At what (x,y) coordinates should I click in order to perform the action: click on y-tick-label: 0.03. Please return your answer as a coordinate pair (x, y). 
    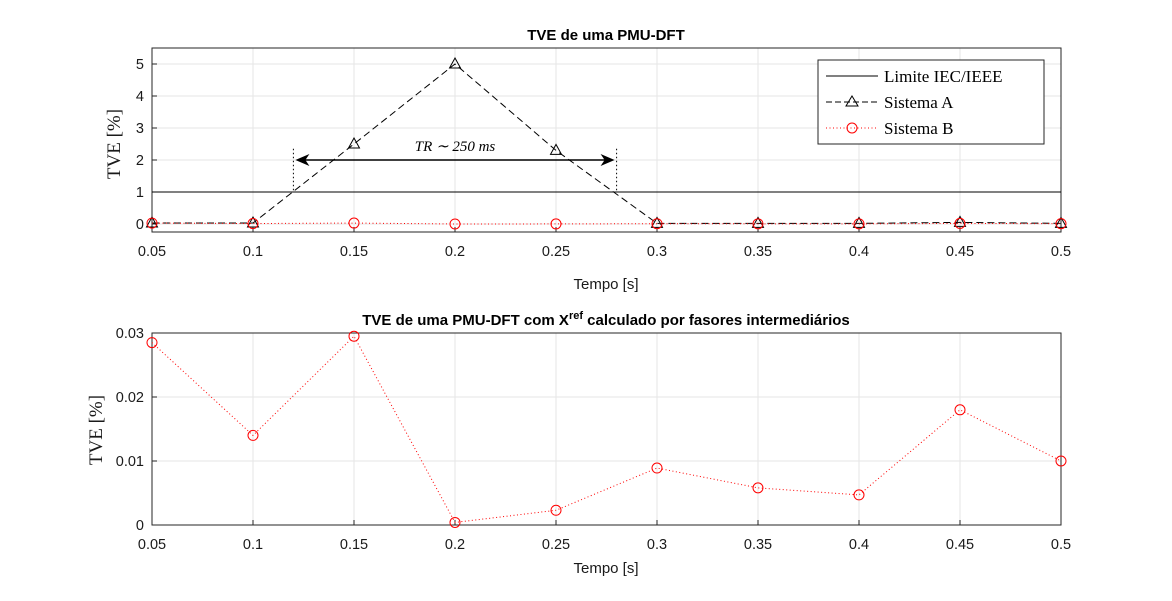
    Looking at the image, I should click on (130, 334).